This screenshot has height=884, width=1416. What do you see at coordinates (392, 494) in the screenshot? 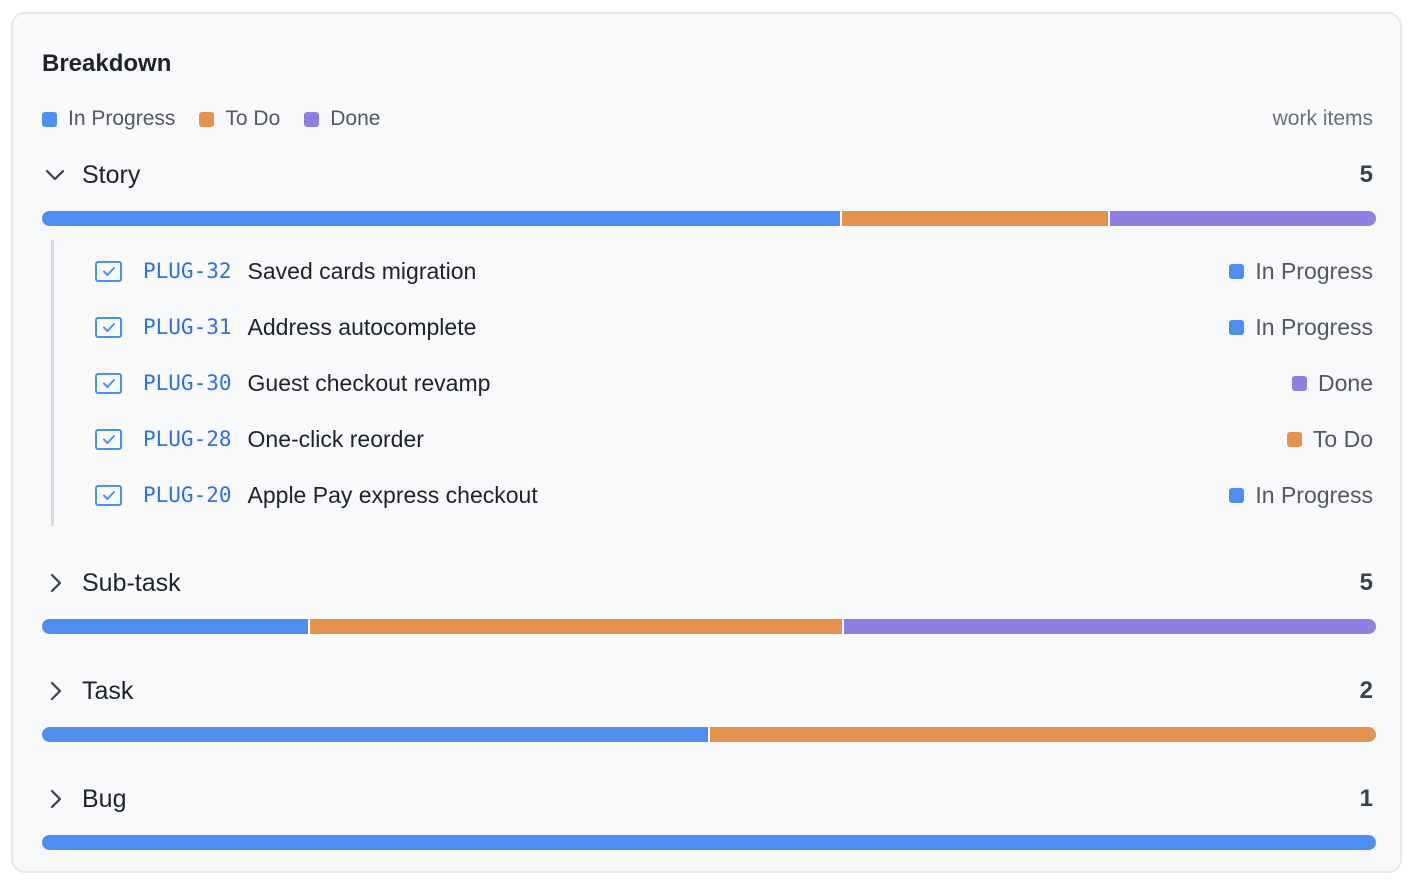
I see `work-item-summary: Apple Pay express checkout` at bounding box center [392, 494].